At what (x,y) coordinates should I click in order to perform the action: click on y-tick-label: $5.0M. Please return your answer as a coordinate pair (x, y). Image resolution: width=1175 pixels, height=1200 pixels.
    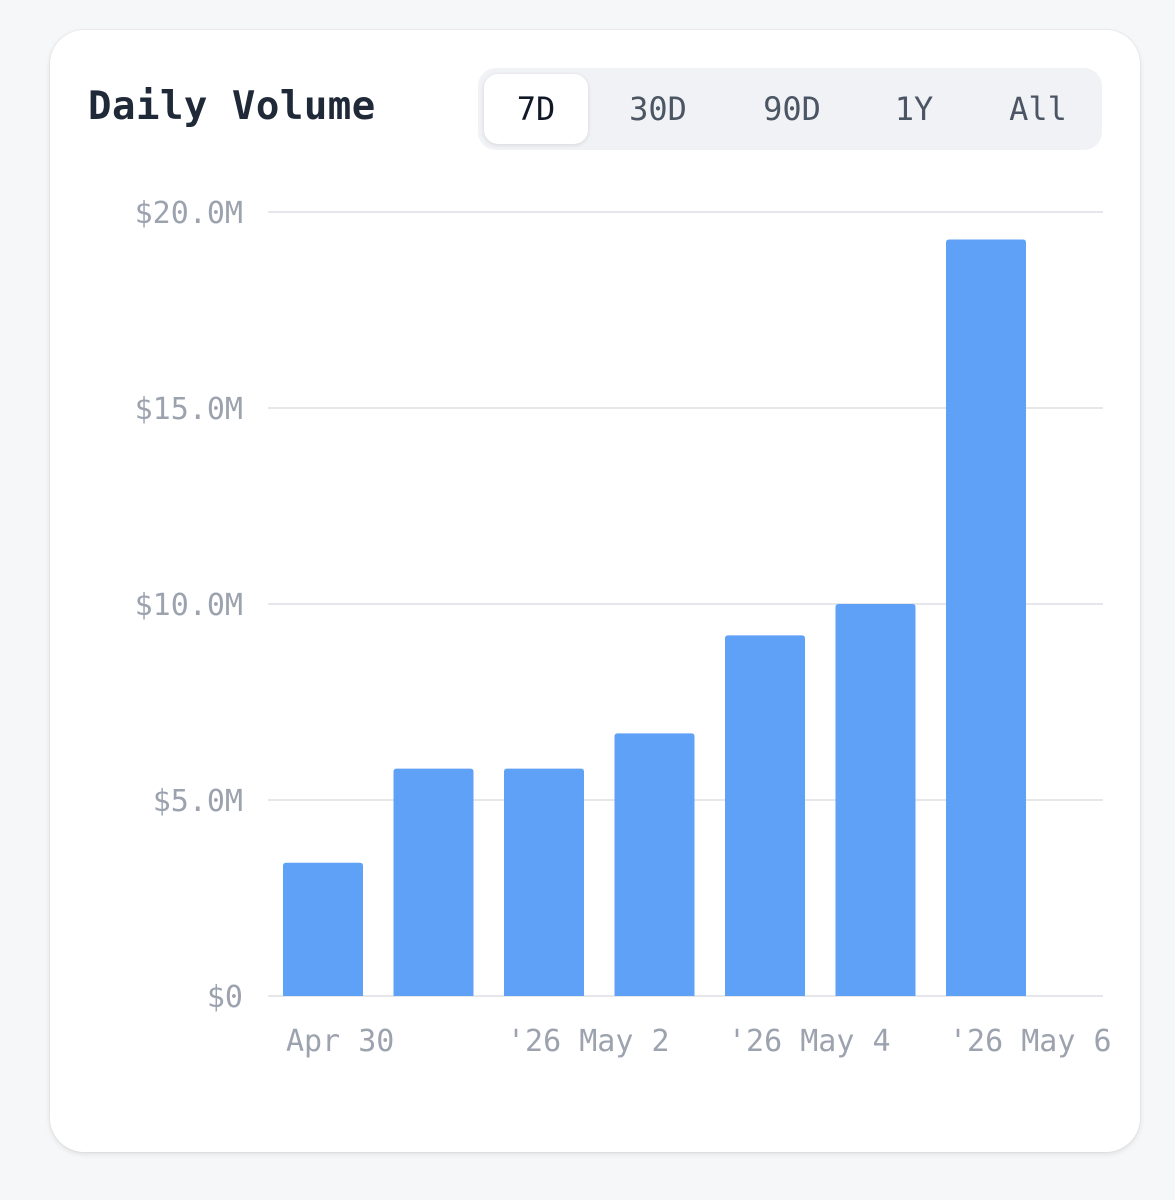
    Looking at the image, I should click on (198, 801).